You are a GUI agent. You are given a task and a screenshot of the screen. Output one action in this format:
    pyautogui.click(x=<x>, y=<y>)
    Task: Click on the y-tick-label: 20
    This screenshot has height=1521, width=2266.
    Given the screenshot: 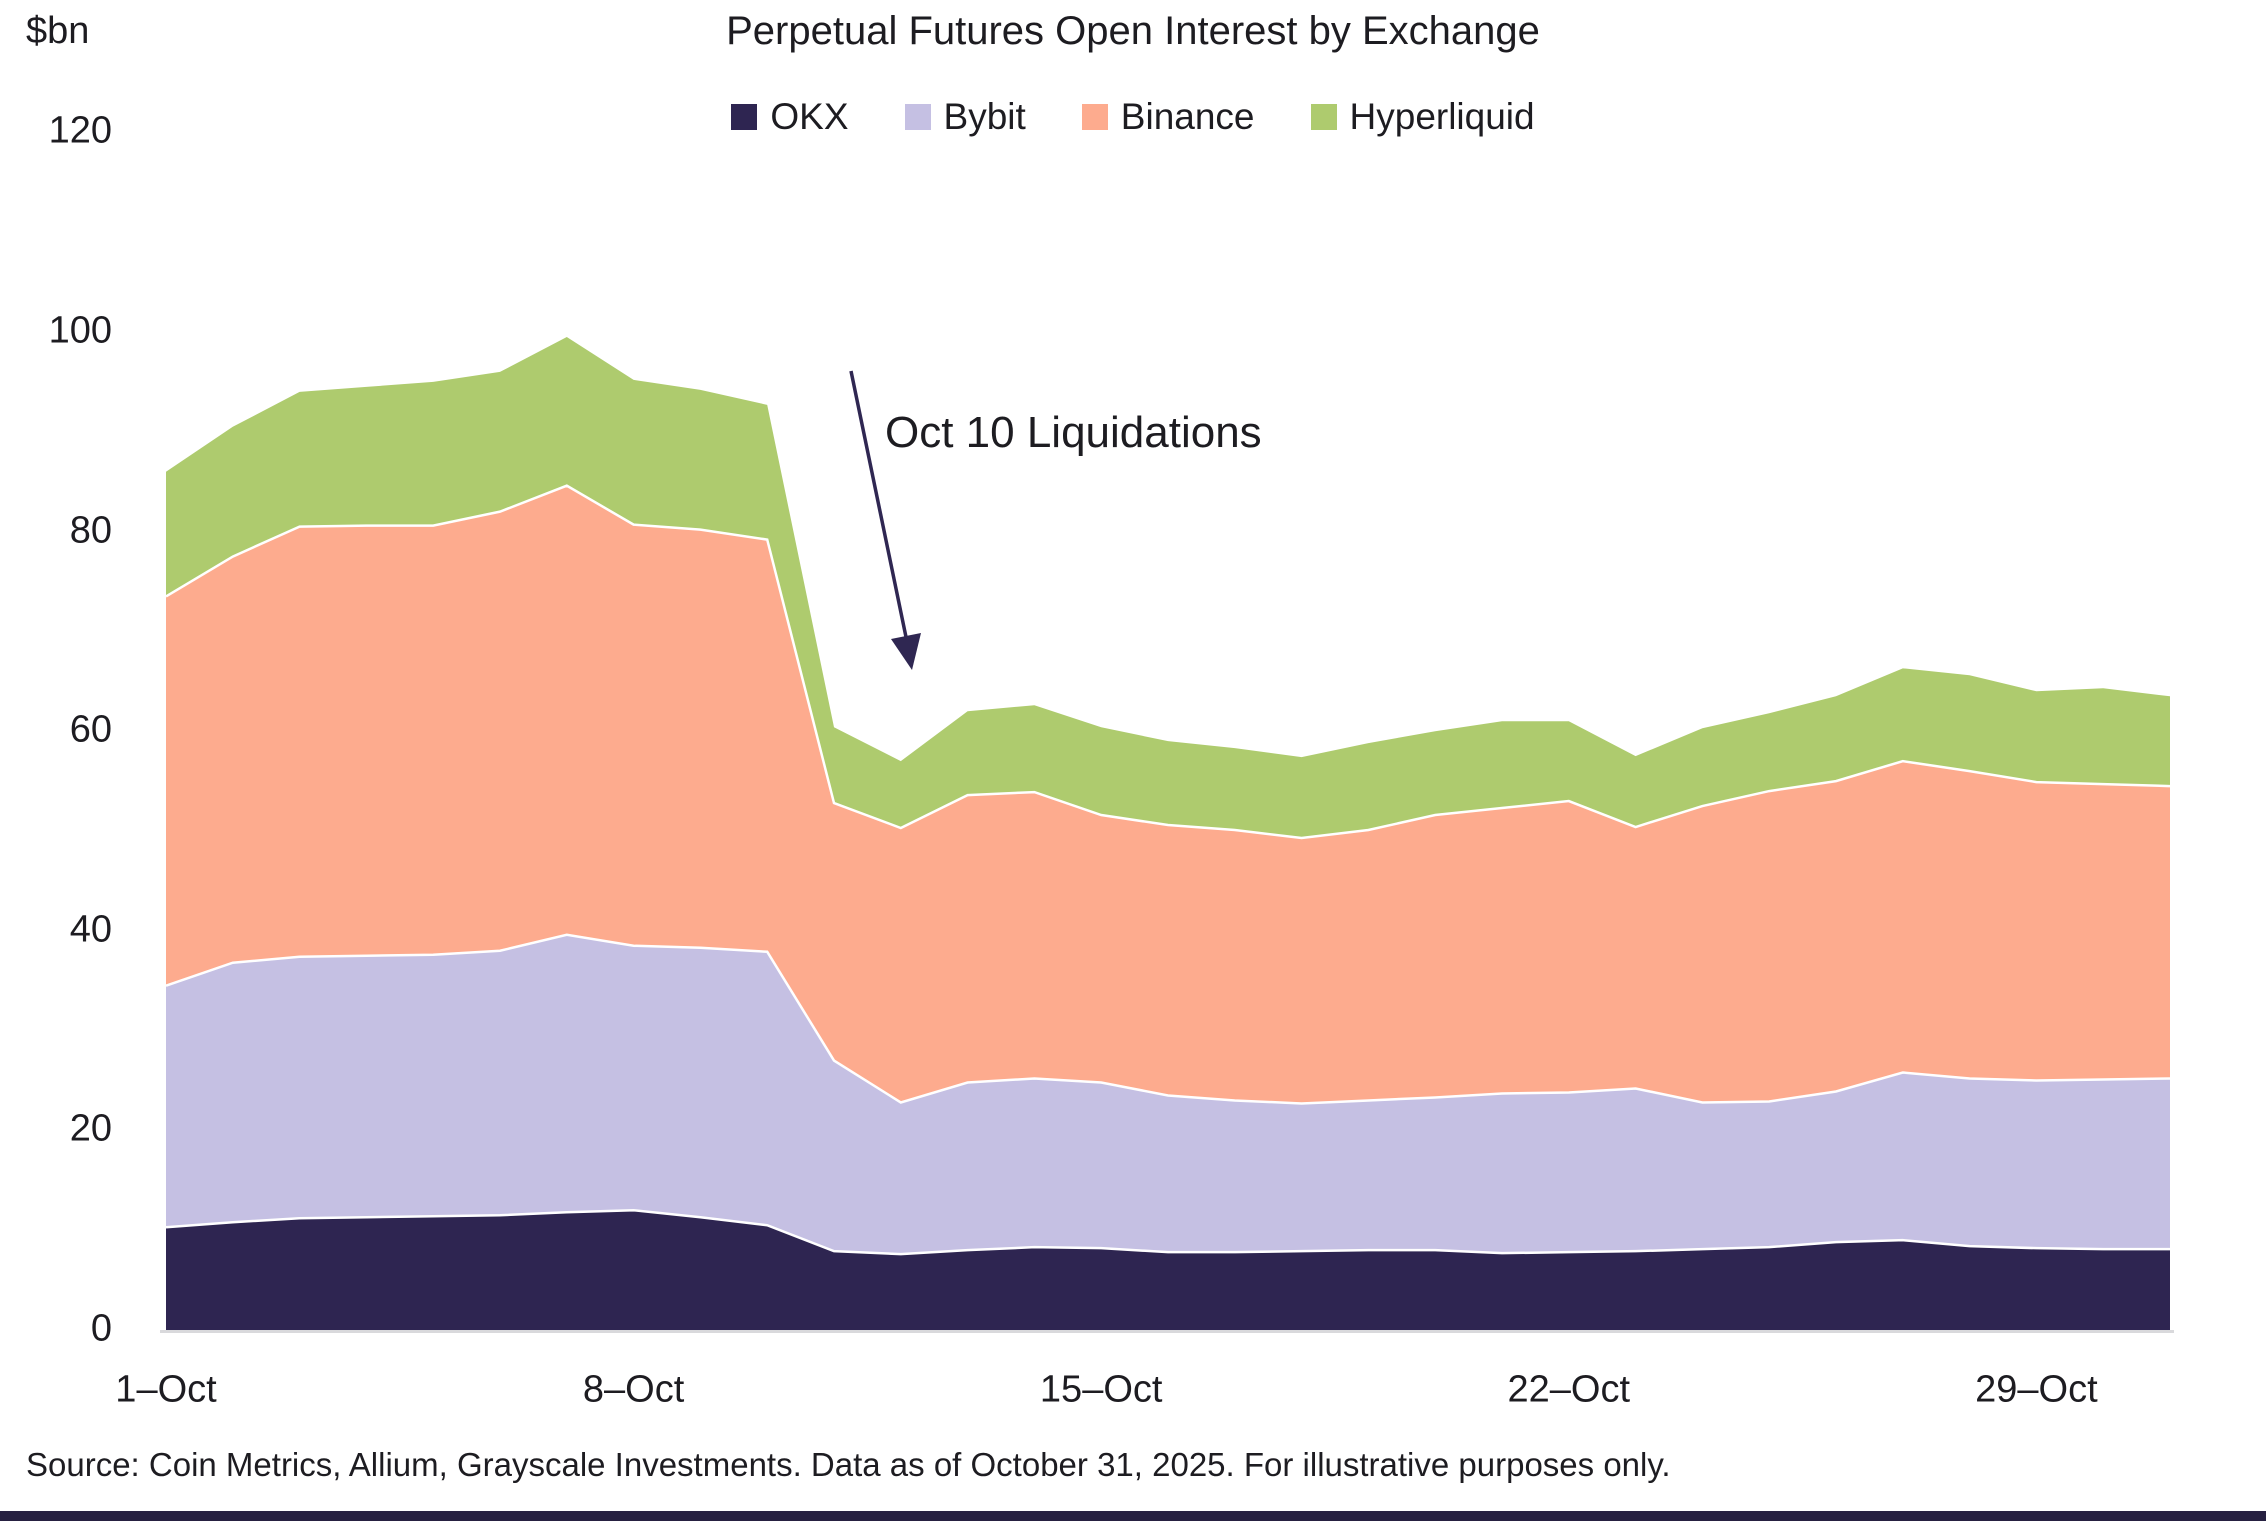 What is the action you would take?
    pyautogui.click(x=90, y=1129)
    